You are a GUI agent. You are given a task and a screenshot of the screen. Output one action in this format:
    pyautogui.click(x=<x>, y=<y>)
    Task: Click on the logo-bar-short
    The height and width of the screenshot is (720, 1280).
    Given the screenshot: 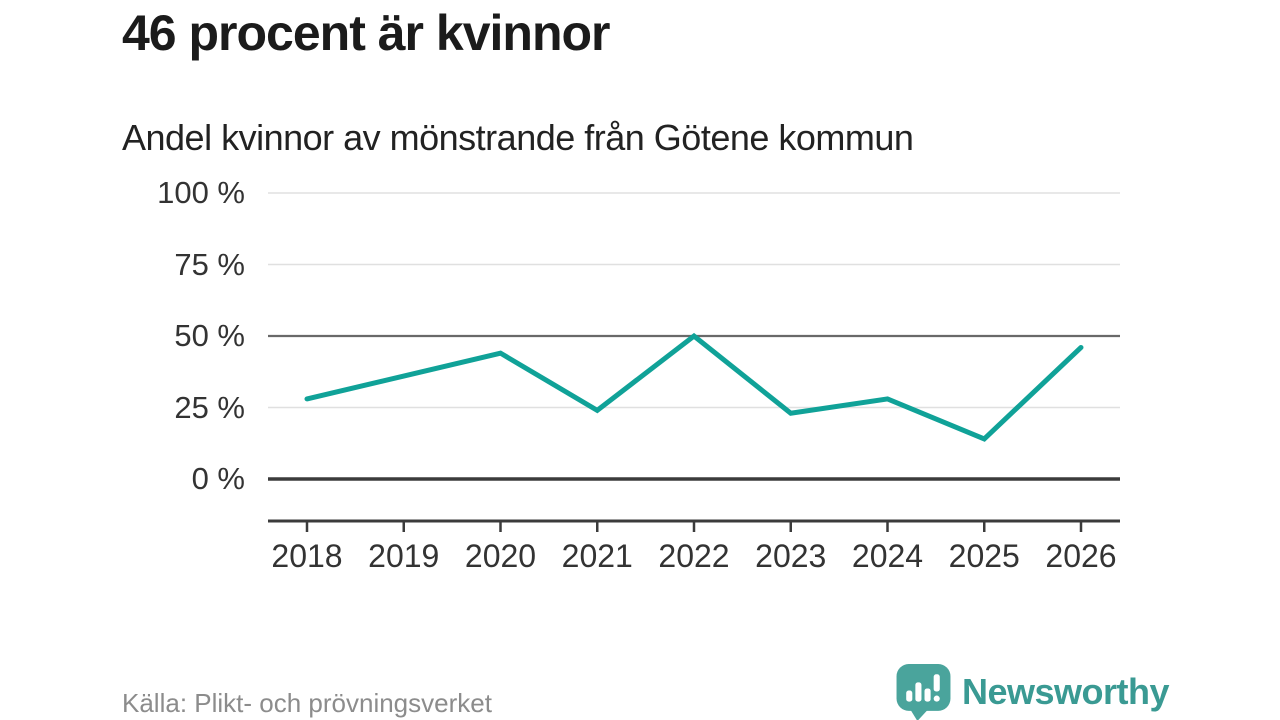 What is the action you would take?
    pyautogui.click(x=909, y=696)
    